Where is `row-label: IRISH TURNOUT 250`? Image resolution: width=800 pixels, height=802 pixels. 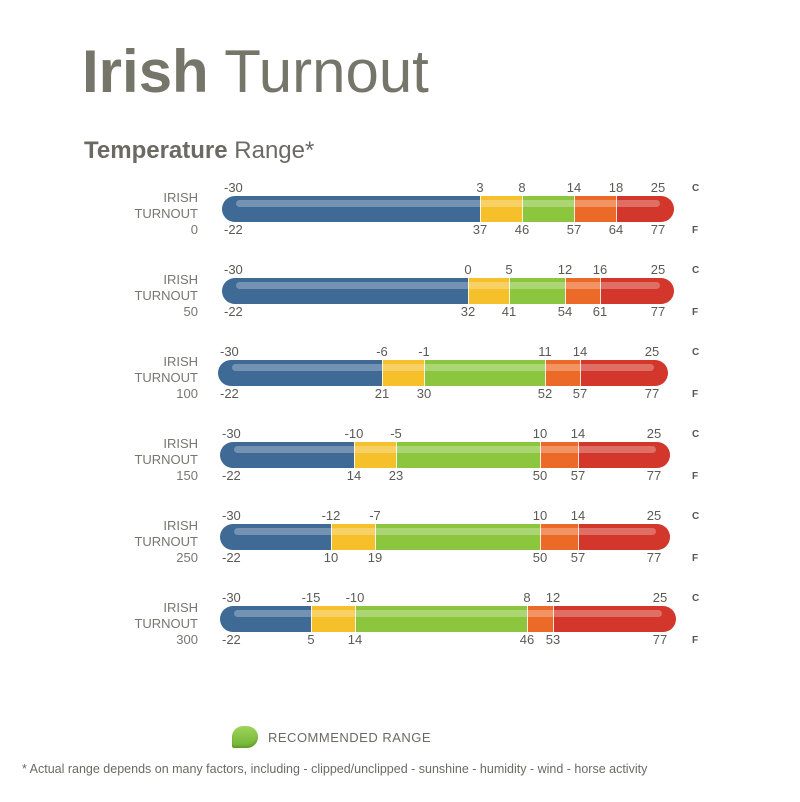
row-label: IRISH TURNOUT 250 is located at coordinates (133, 542).